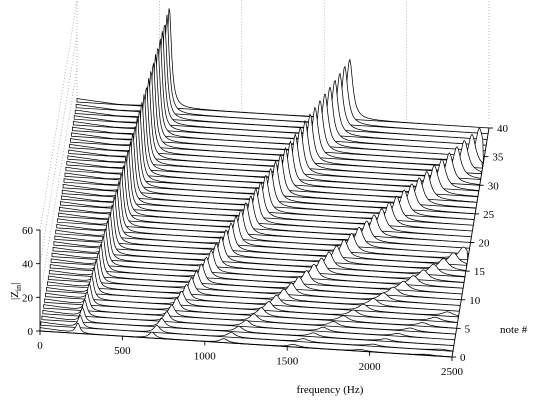  I want to click on note-tick-label-3: 15, so click(480, 272).